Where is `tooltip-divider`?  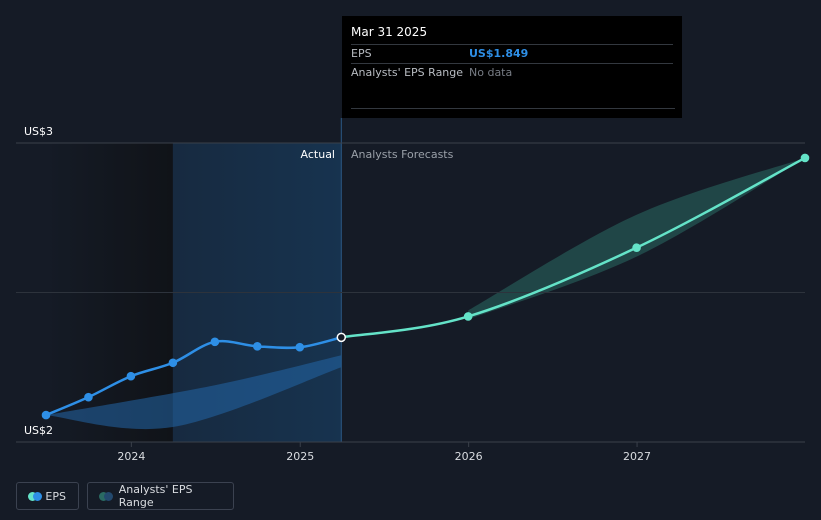
tooltip-divider is located at coordinates (513, 108).